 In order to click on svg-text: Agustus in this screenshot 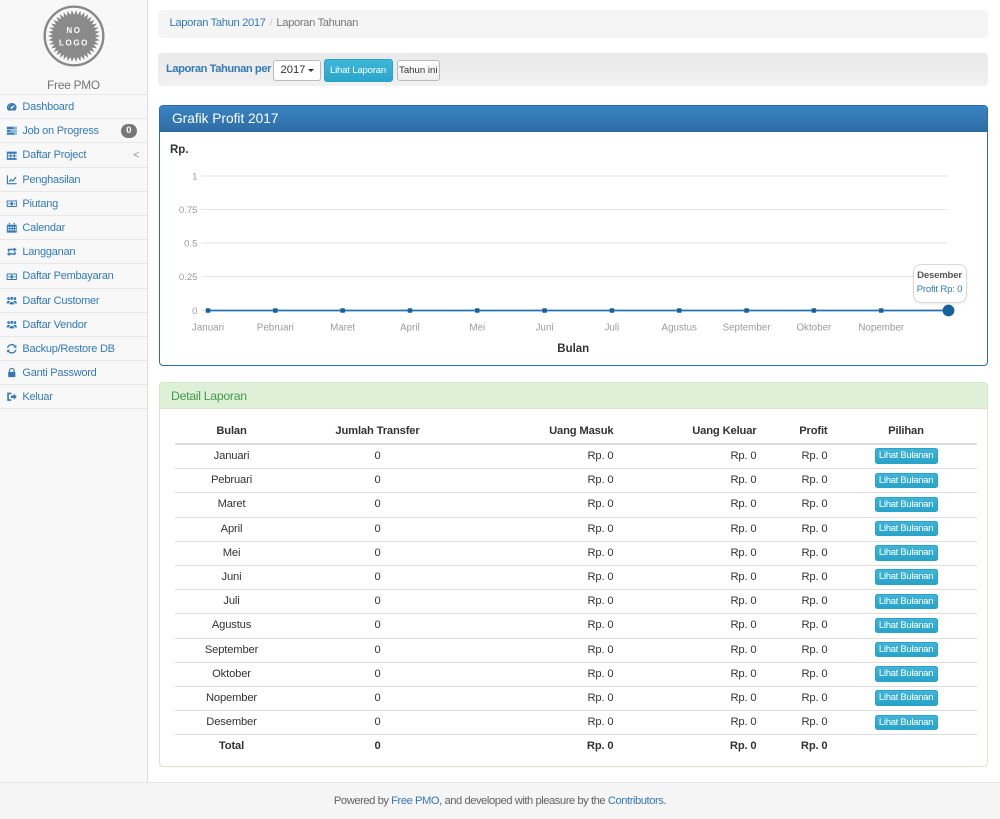, I will do `click(679, 327)`.